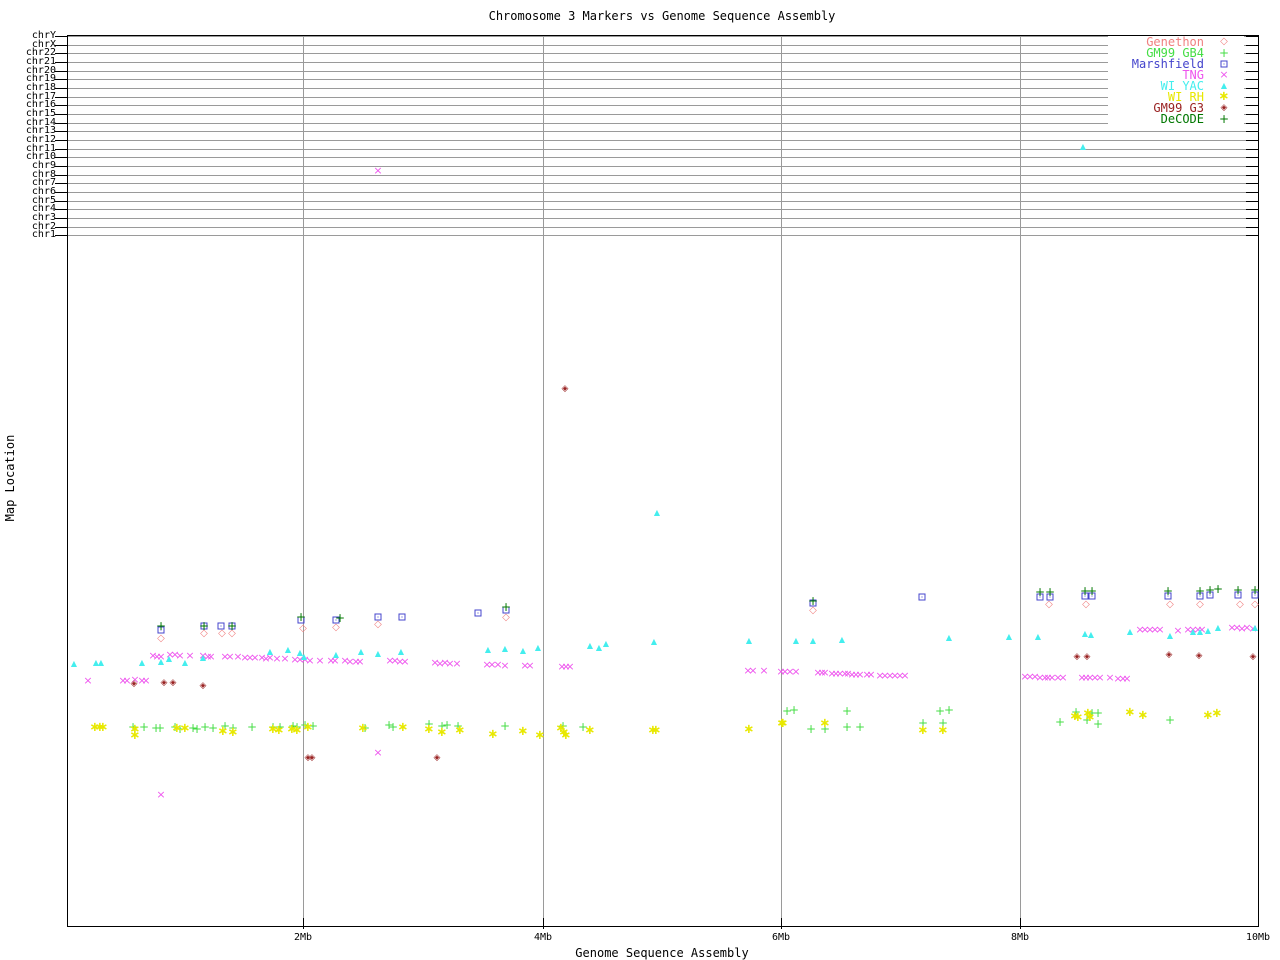  I want to click on legend-marker-cell: +, so click(1224, 119).